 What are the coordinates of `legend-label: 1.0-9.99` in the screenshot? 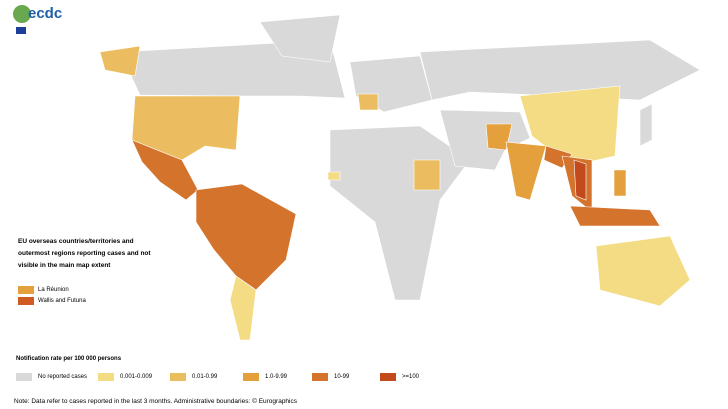 It's located at (276, 376).